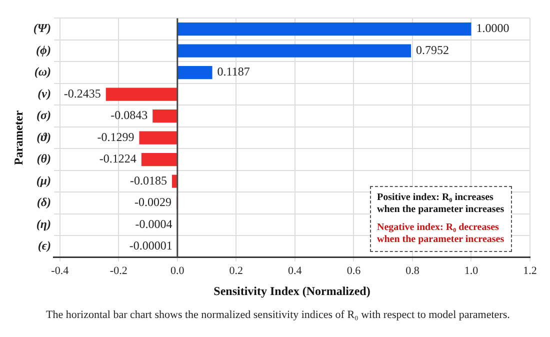 Image resolution: width=550 pixels, height=337 pixels. I want to click on y-tick-label: (η), so click(43, 223).